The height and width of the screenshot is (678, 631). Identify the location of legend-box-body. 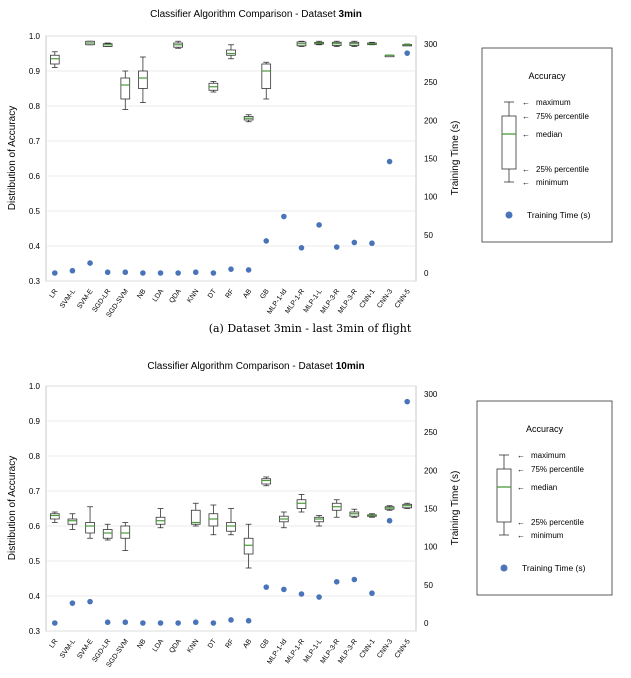
(504, 495).